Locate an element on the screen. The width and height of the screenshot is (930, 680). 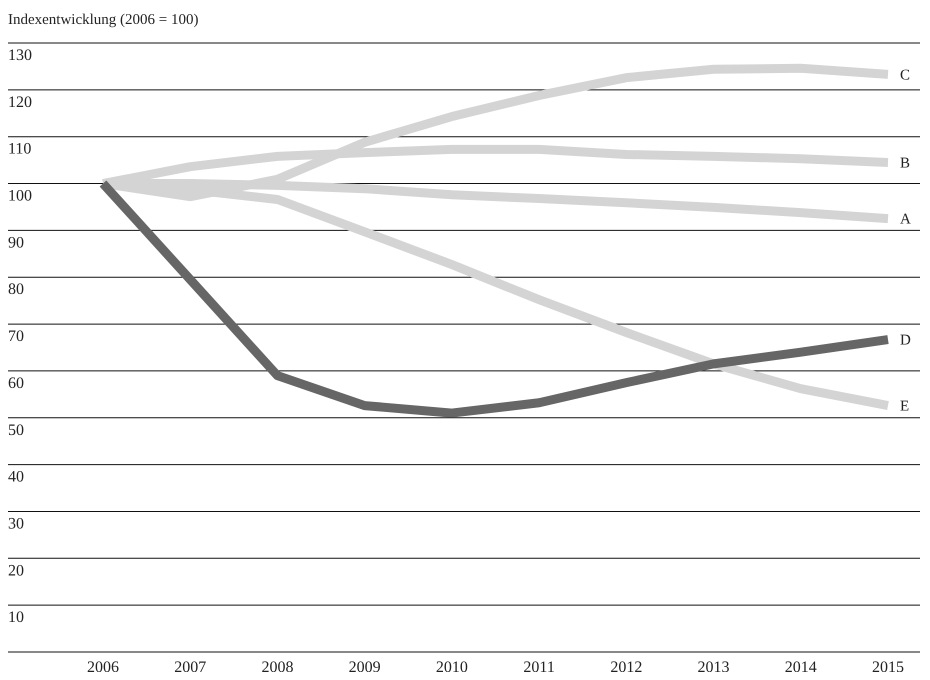
y-tick-label: 50 is located at coordinates (16, 430).